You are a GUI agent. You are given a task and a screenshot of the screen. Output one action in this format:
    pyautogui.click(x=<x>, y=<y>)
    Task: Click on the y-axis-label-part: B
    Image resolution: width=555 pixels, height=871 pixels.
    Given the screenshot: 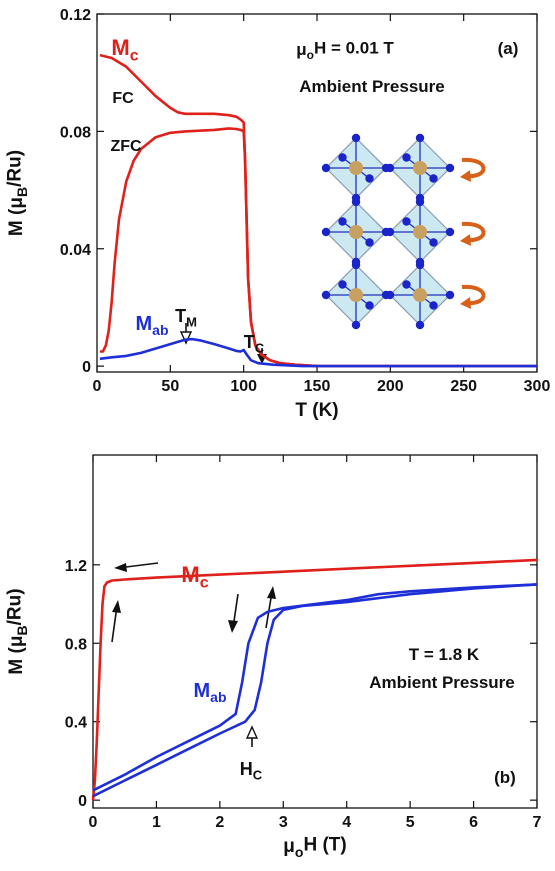 What is the action you would take?
    pyautogui.click(x=22, y=192)
    